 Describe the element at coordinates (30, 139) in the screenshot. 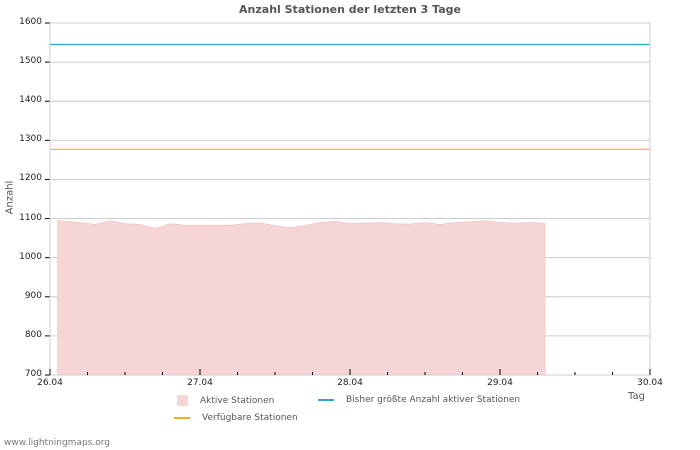

I see `y-tick-label: 1300` at that location.